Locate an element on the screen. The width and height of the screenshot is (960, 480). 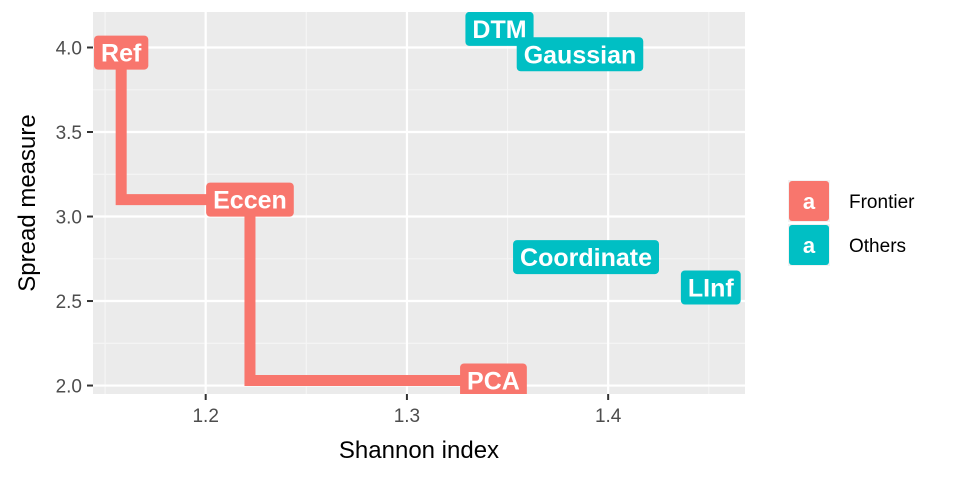
x-axis-title: Shannon index is located at coordinates (419, 450).